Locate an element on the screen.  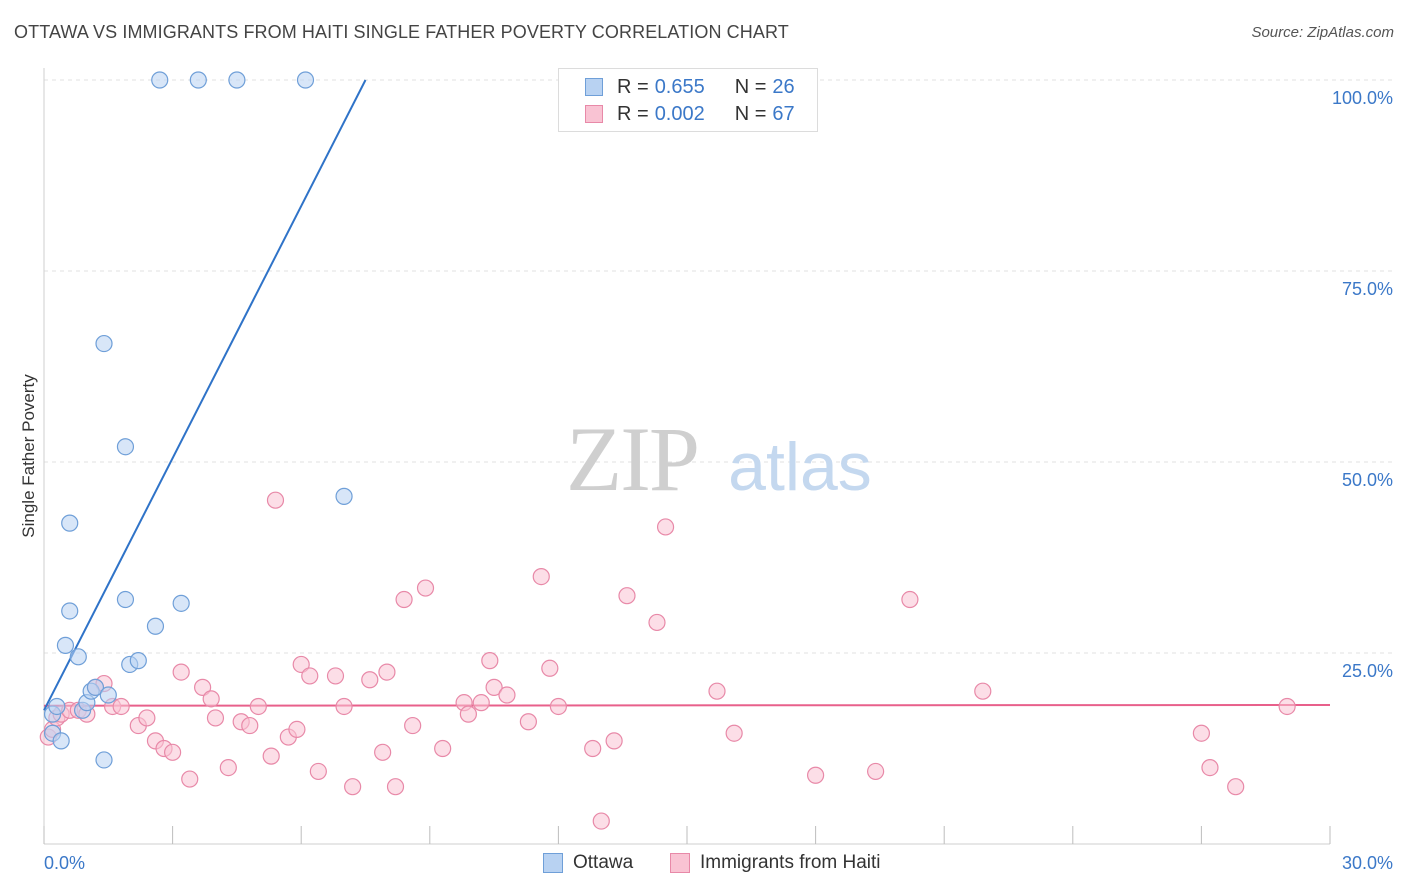
watermark: ZIP atlas is located at coordinates (719, 459).